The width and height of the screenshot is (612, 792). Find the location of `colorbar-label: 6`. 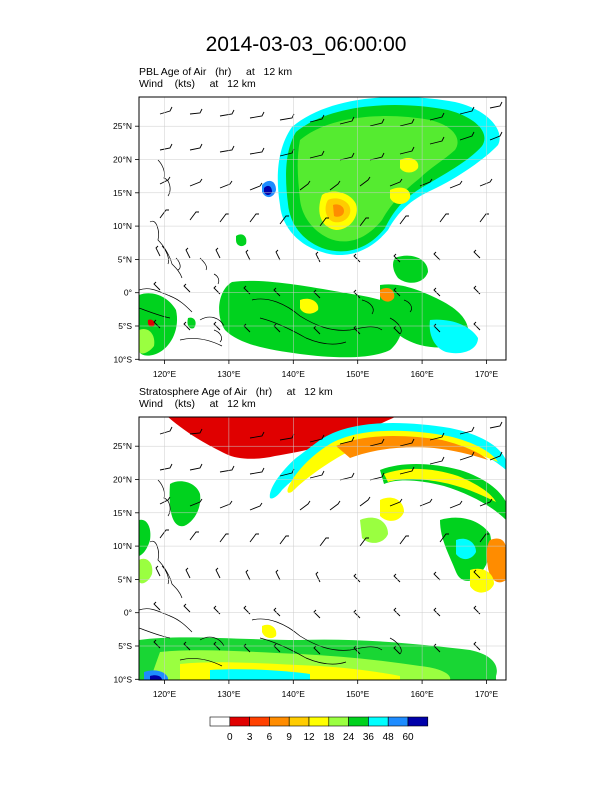

colorbar-label: 6 is located at coordinates (270, 737).